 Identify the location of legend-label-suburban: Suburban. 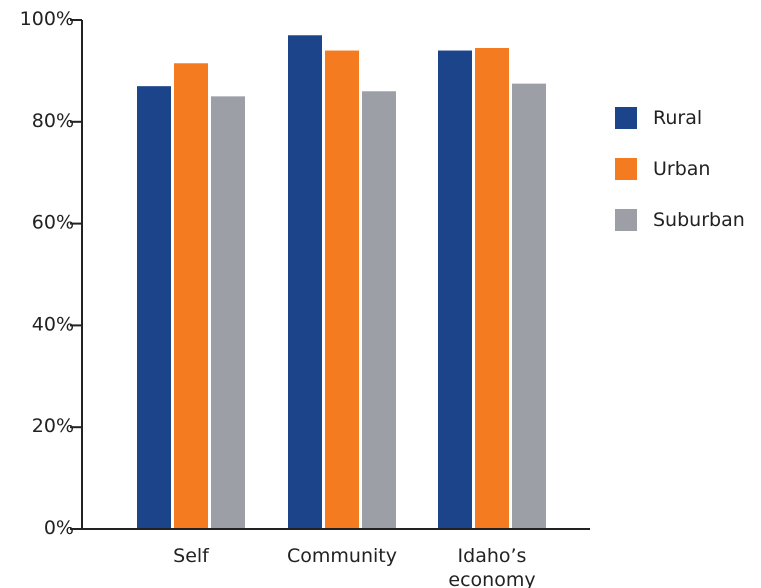
(699, 220).